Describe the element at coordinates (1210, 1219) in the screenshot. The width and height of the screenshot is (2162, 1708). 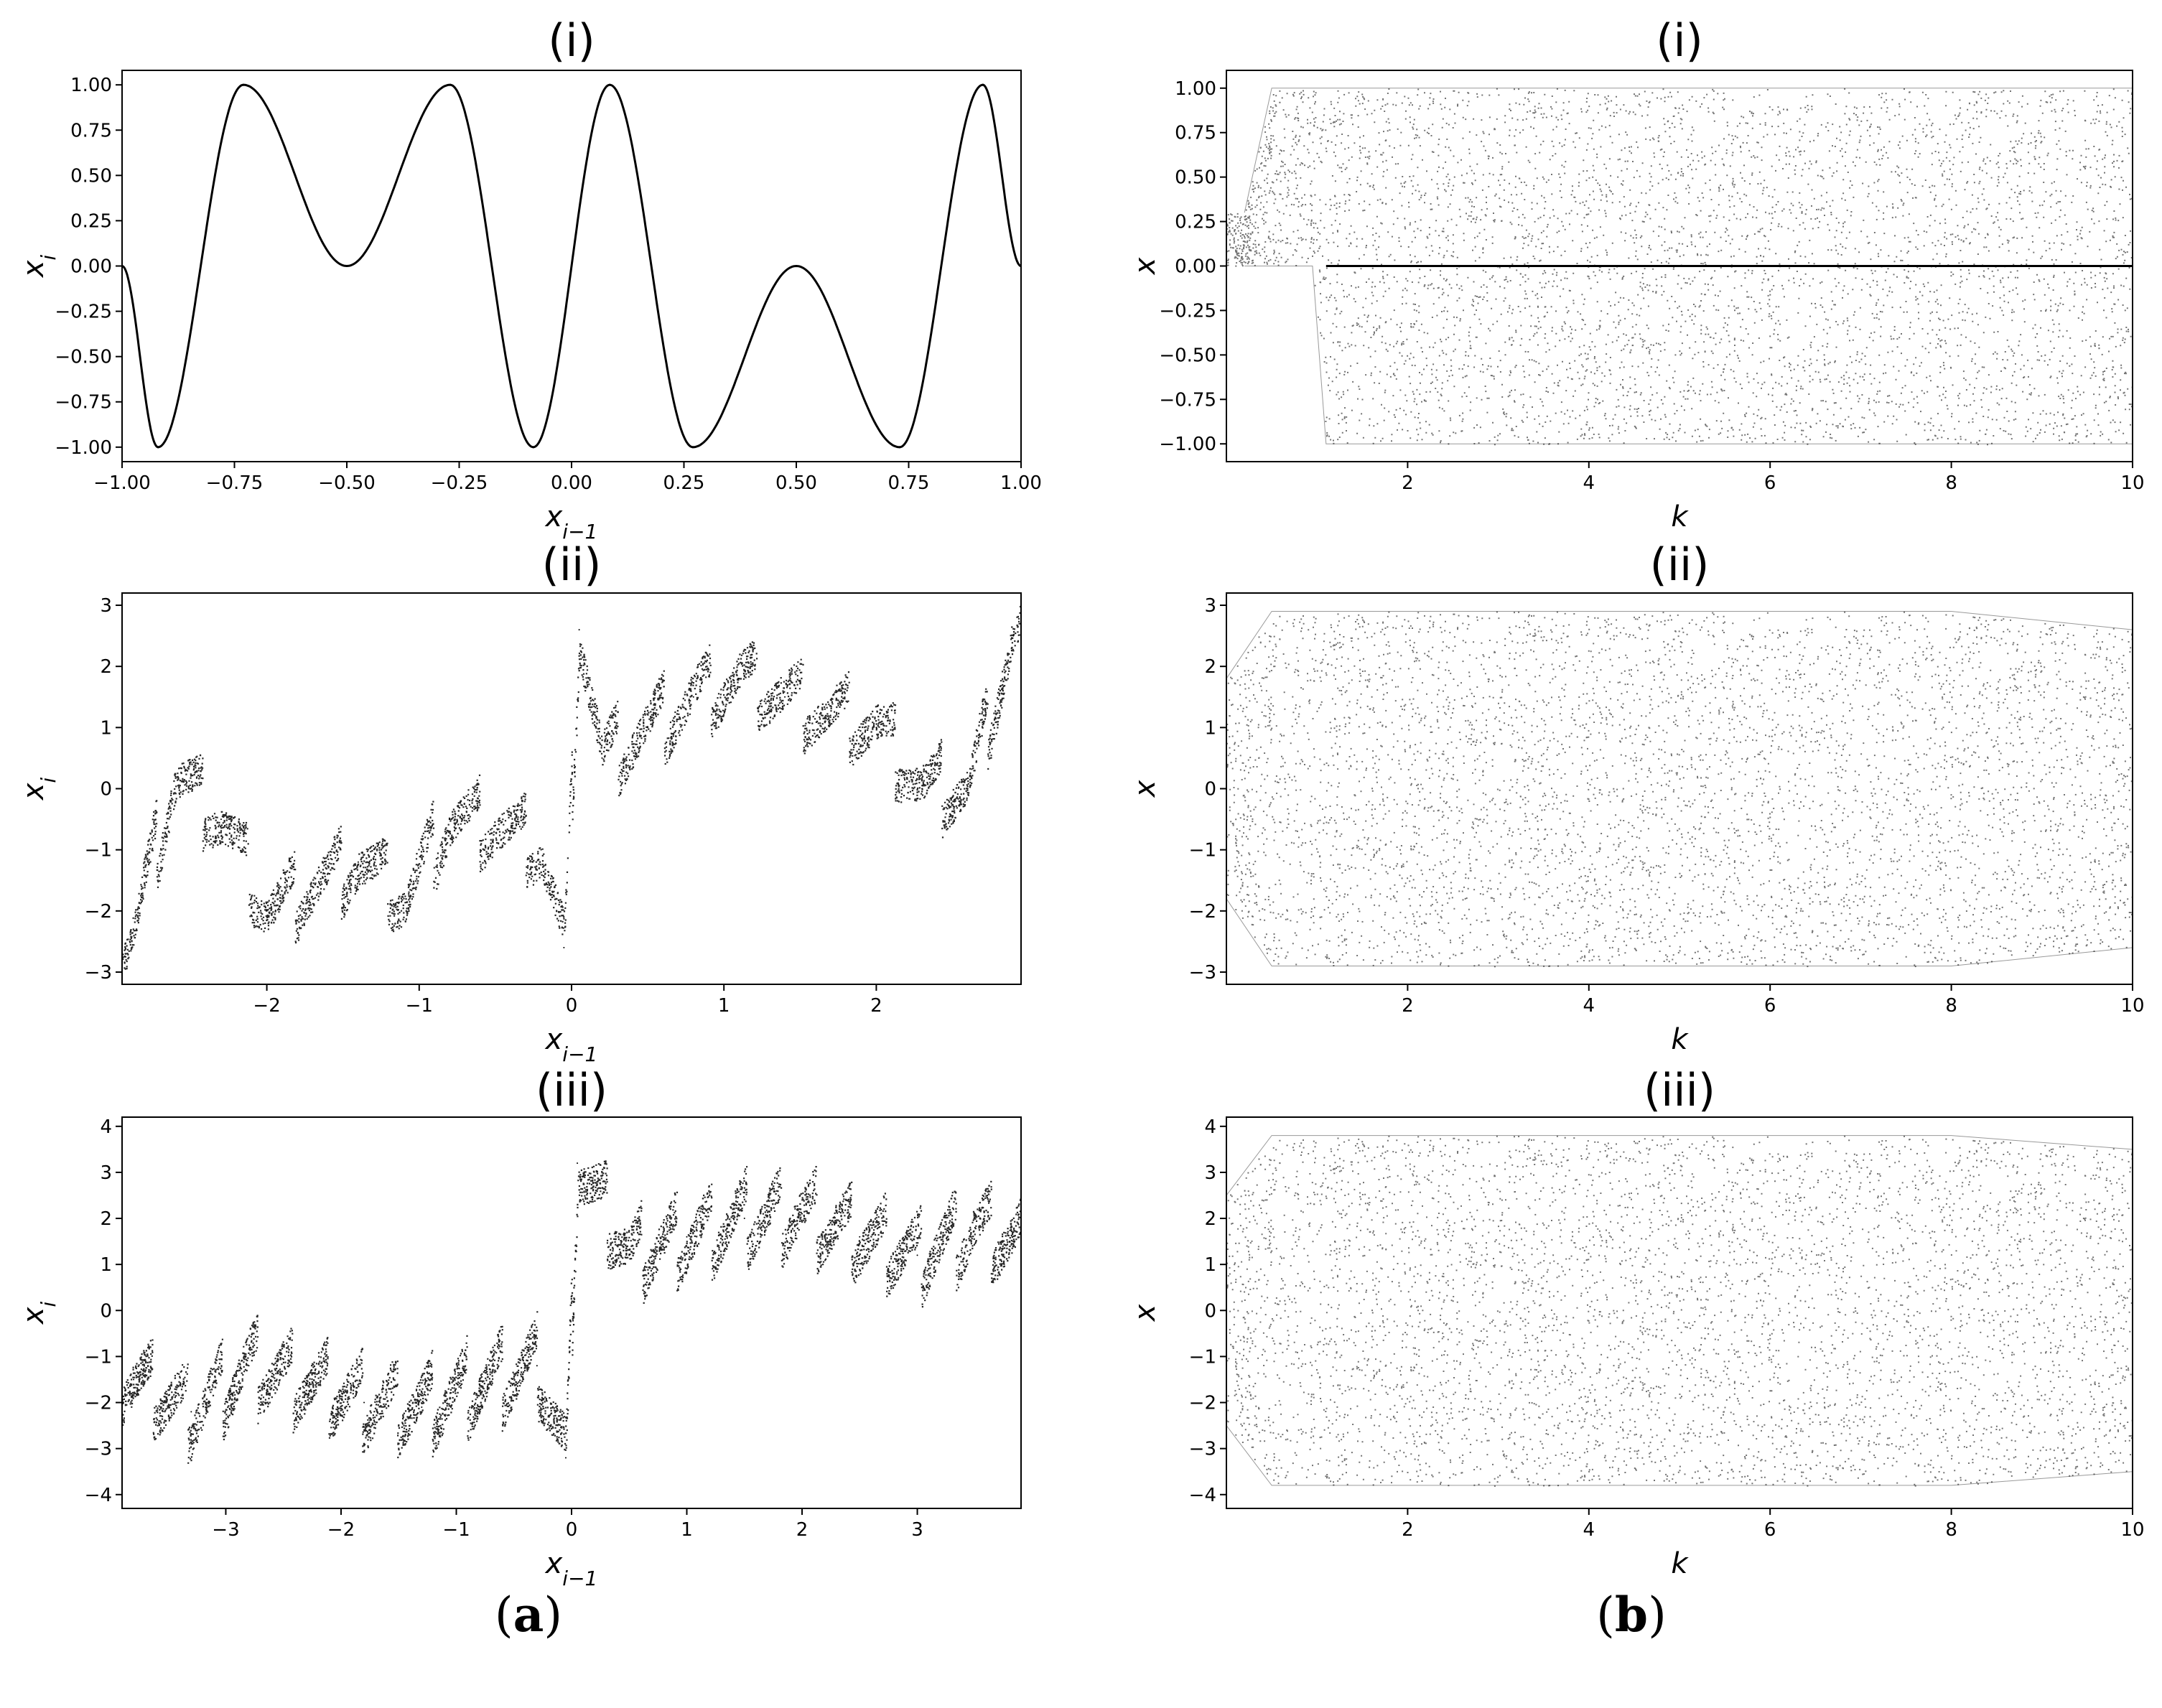
I see `y-tick-label: 2` at that location.